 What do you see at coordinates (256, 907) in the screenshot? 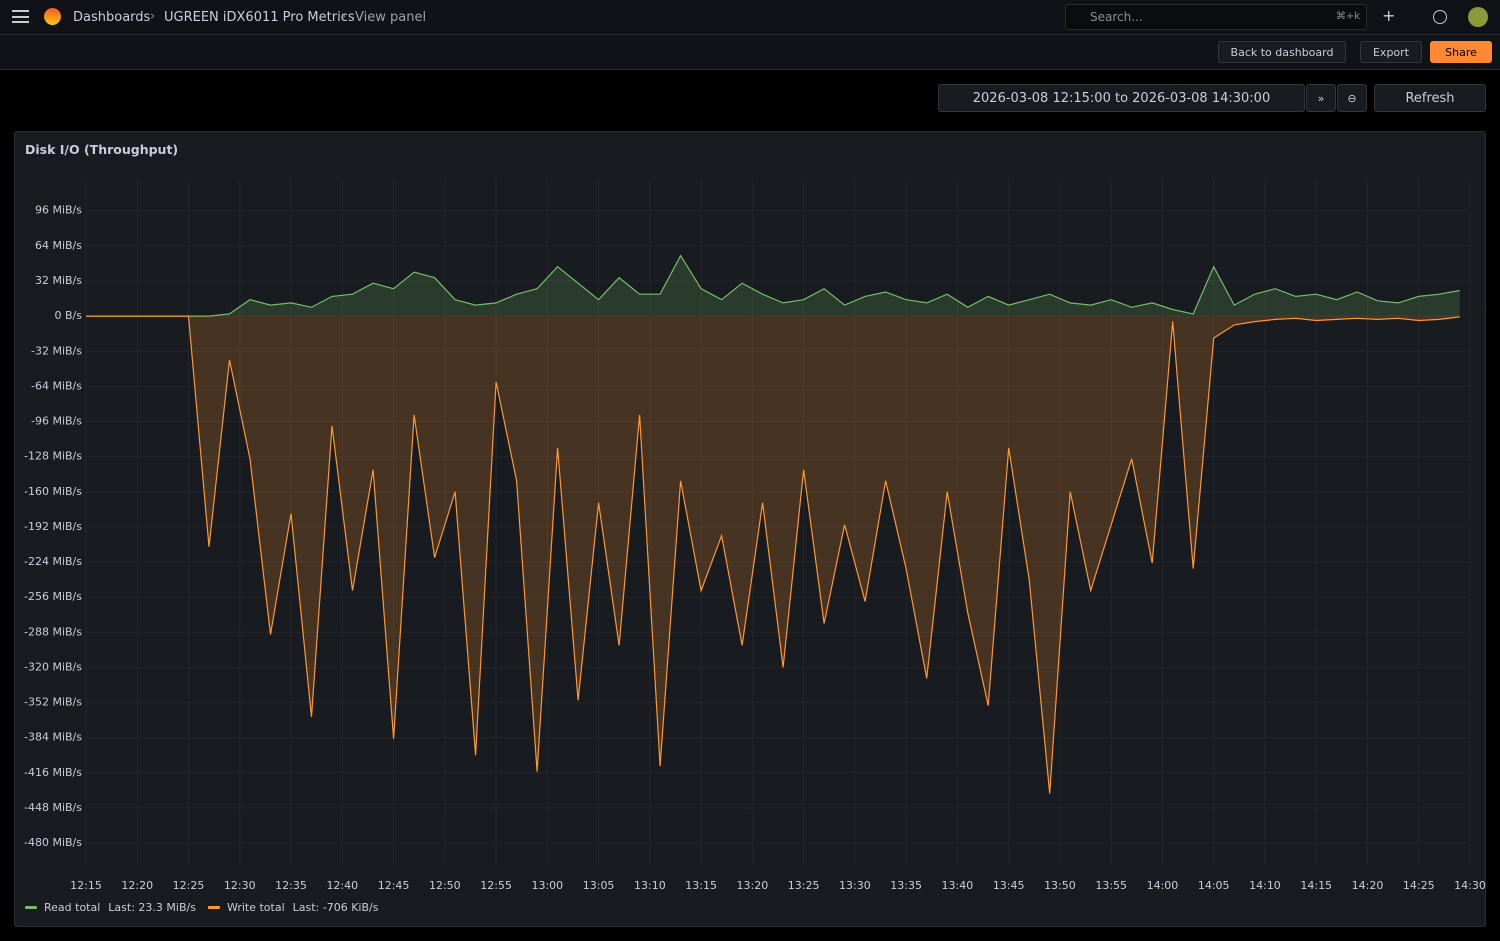
I see `legend-name: Write total` at bounding box center [256, 907].